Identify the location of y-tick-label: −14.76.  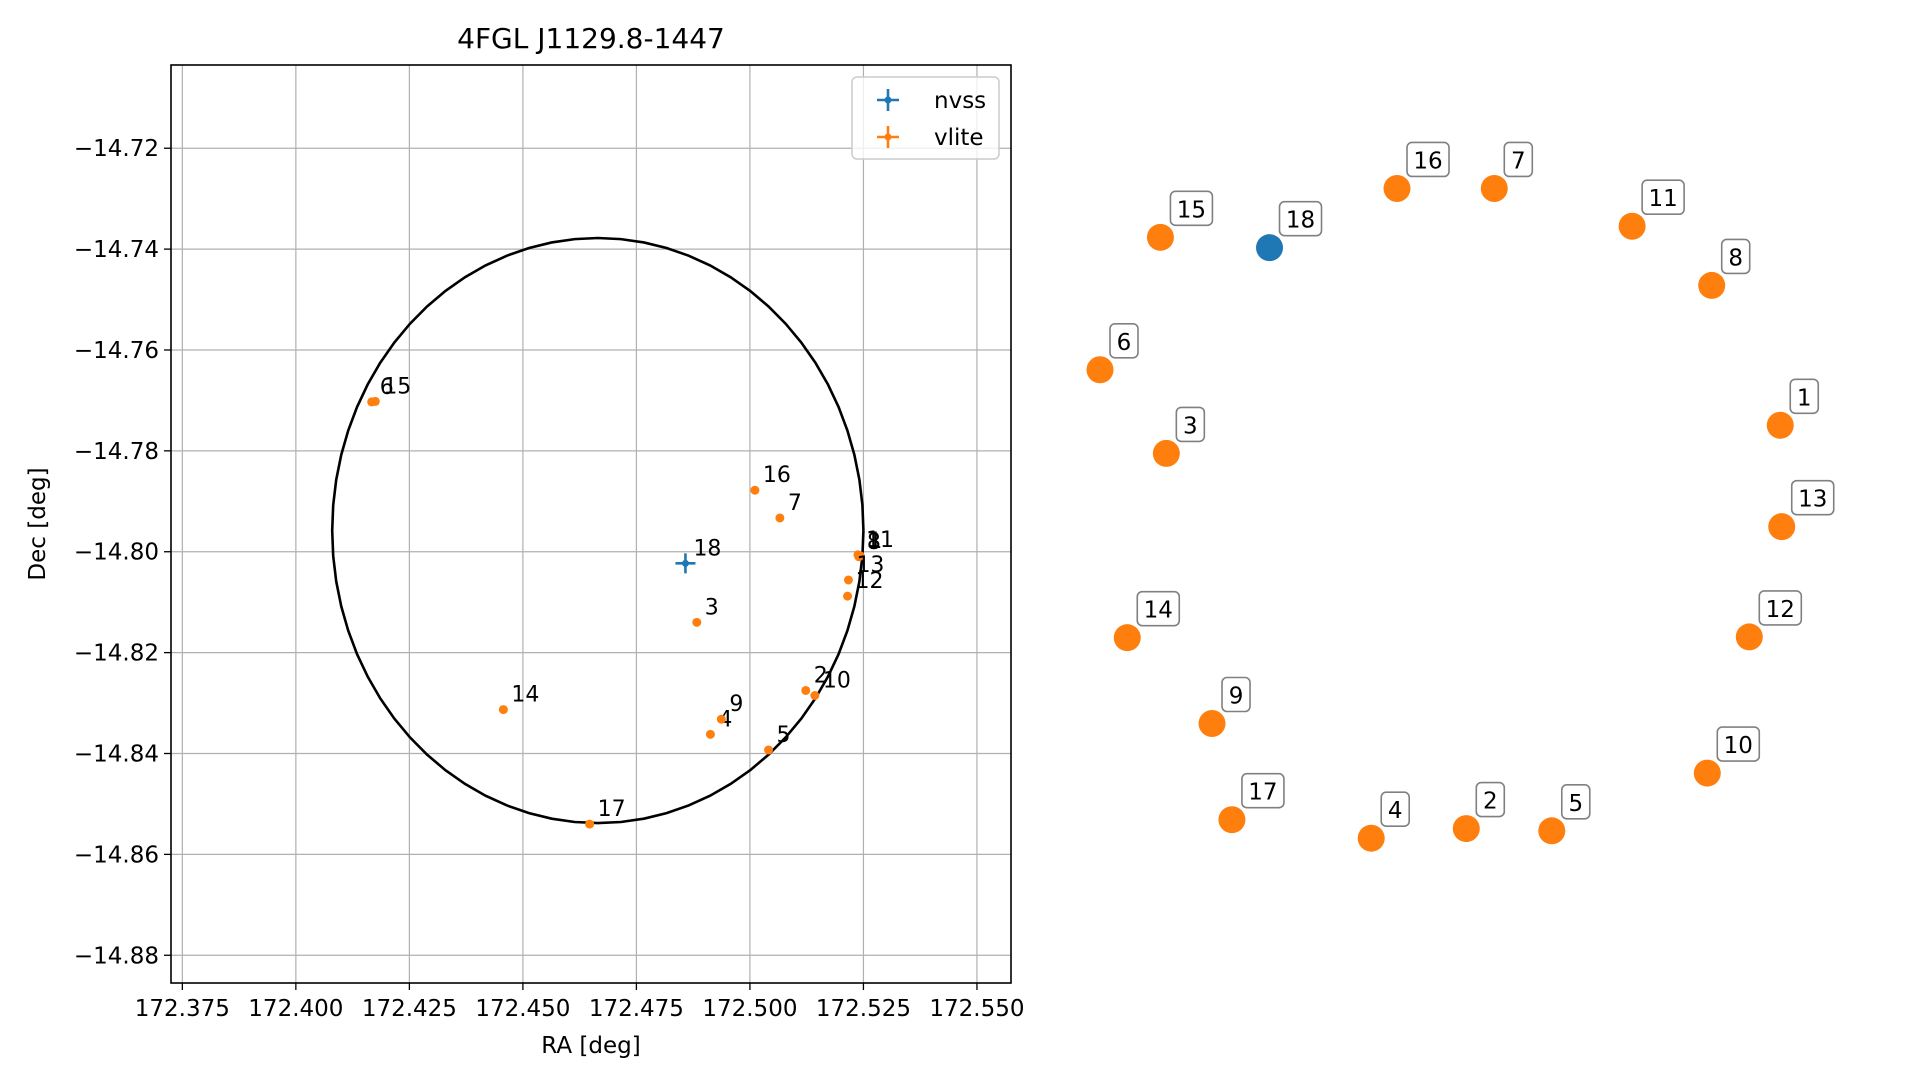
(116, 351).